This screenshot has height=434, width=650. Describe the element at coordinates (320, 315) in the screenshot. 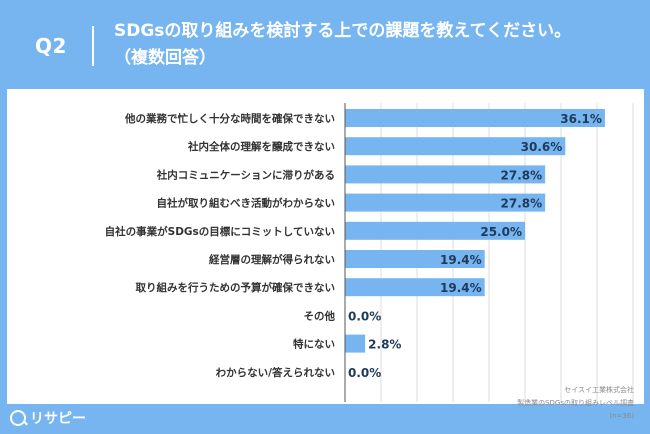

I see `category-label: その他` at that location.